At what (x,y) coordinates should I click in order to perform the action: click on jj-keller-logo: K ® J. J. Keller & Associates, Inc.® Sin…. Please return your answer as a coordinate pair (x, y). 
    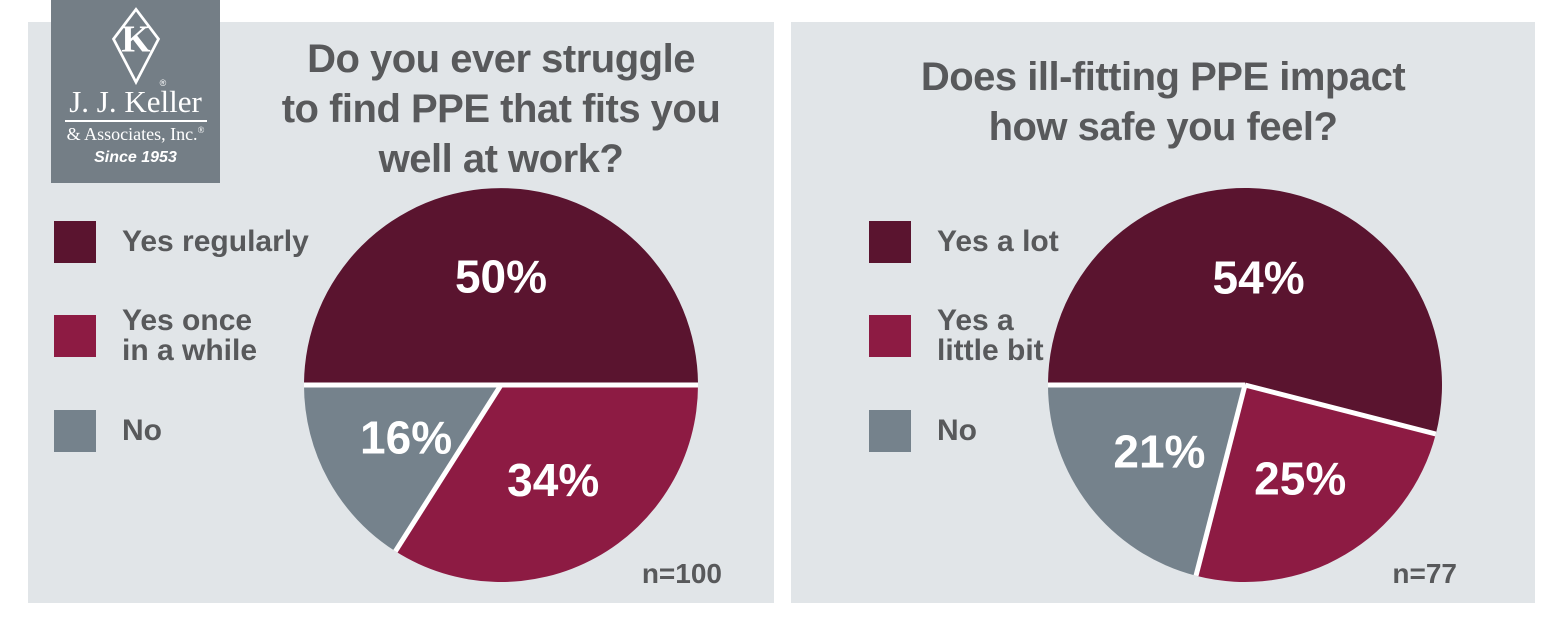
    Looking at the image, I should click on (135, 91).